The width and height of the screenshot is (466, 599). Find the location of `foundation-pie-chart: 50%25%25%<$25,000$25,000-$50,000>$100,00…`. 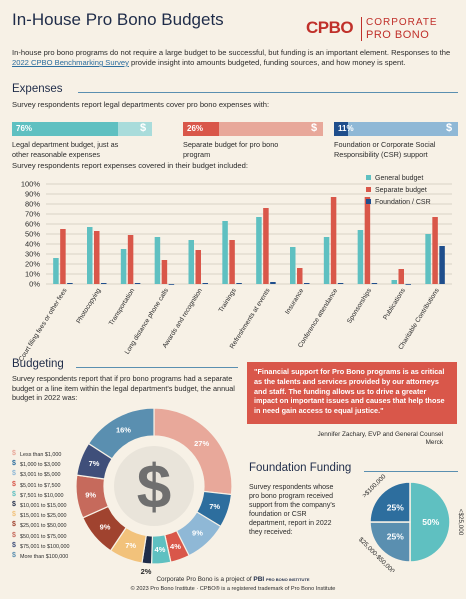

foundation-pie-chart: 50%25%25%<$25,000$25,000-$50,000>$100,00… is located at coordinates (410, 522).